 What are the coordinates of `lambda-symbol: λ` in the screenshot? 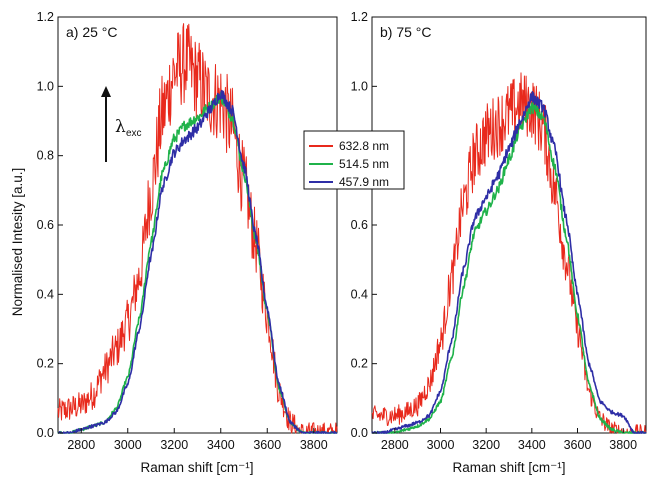 It's located at (120, 127).